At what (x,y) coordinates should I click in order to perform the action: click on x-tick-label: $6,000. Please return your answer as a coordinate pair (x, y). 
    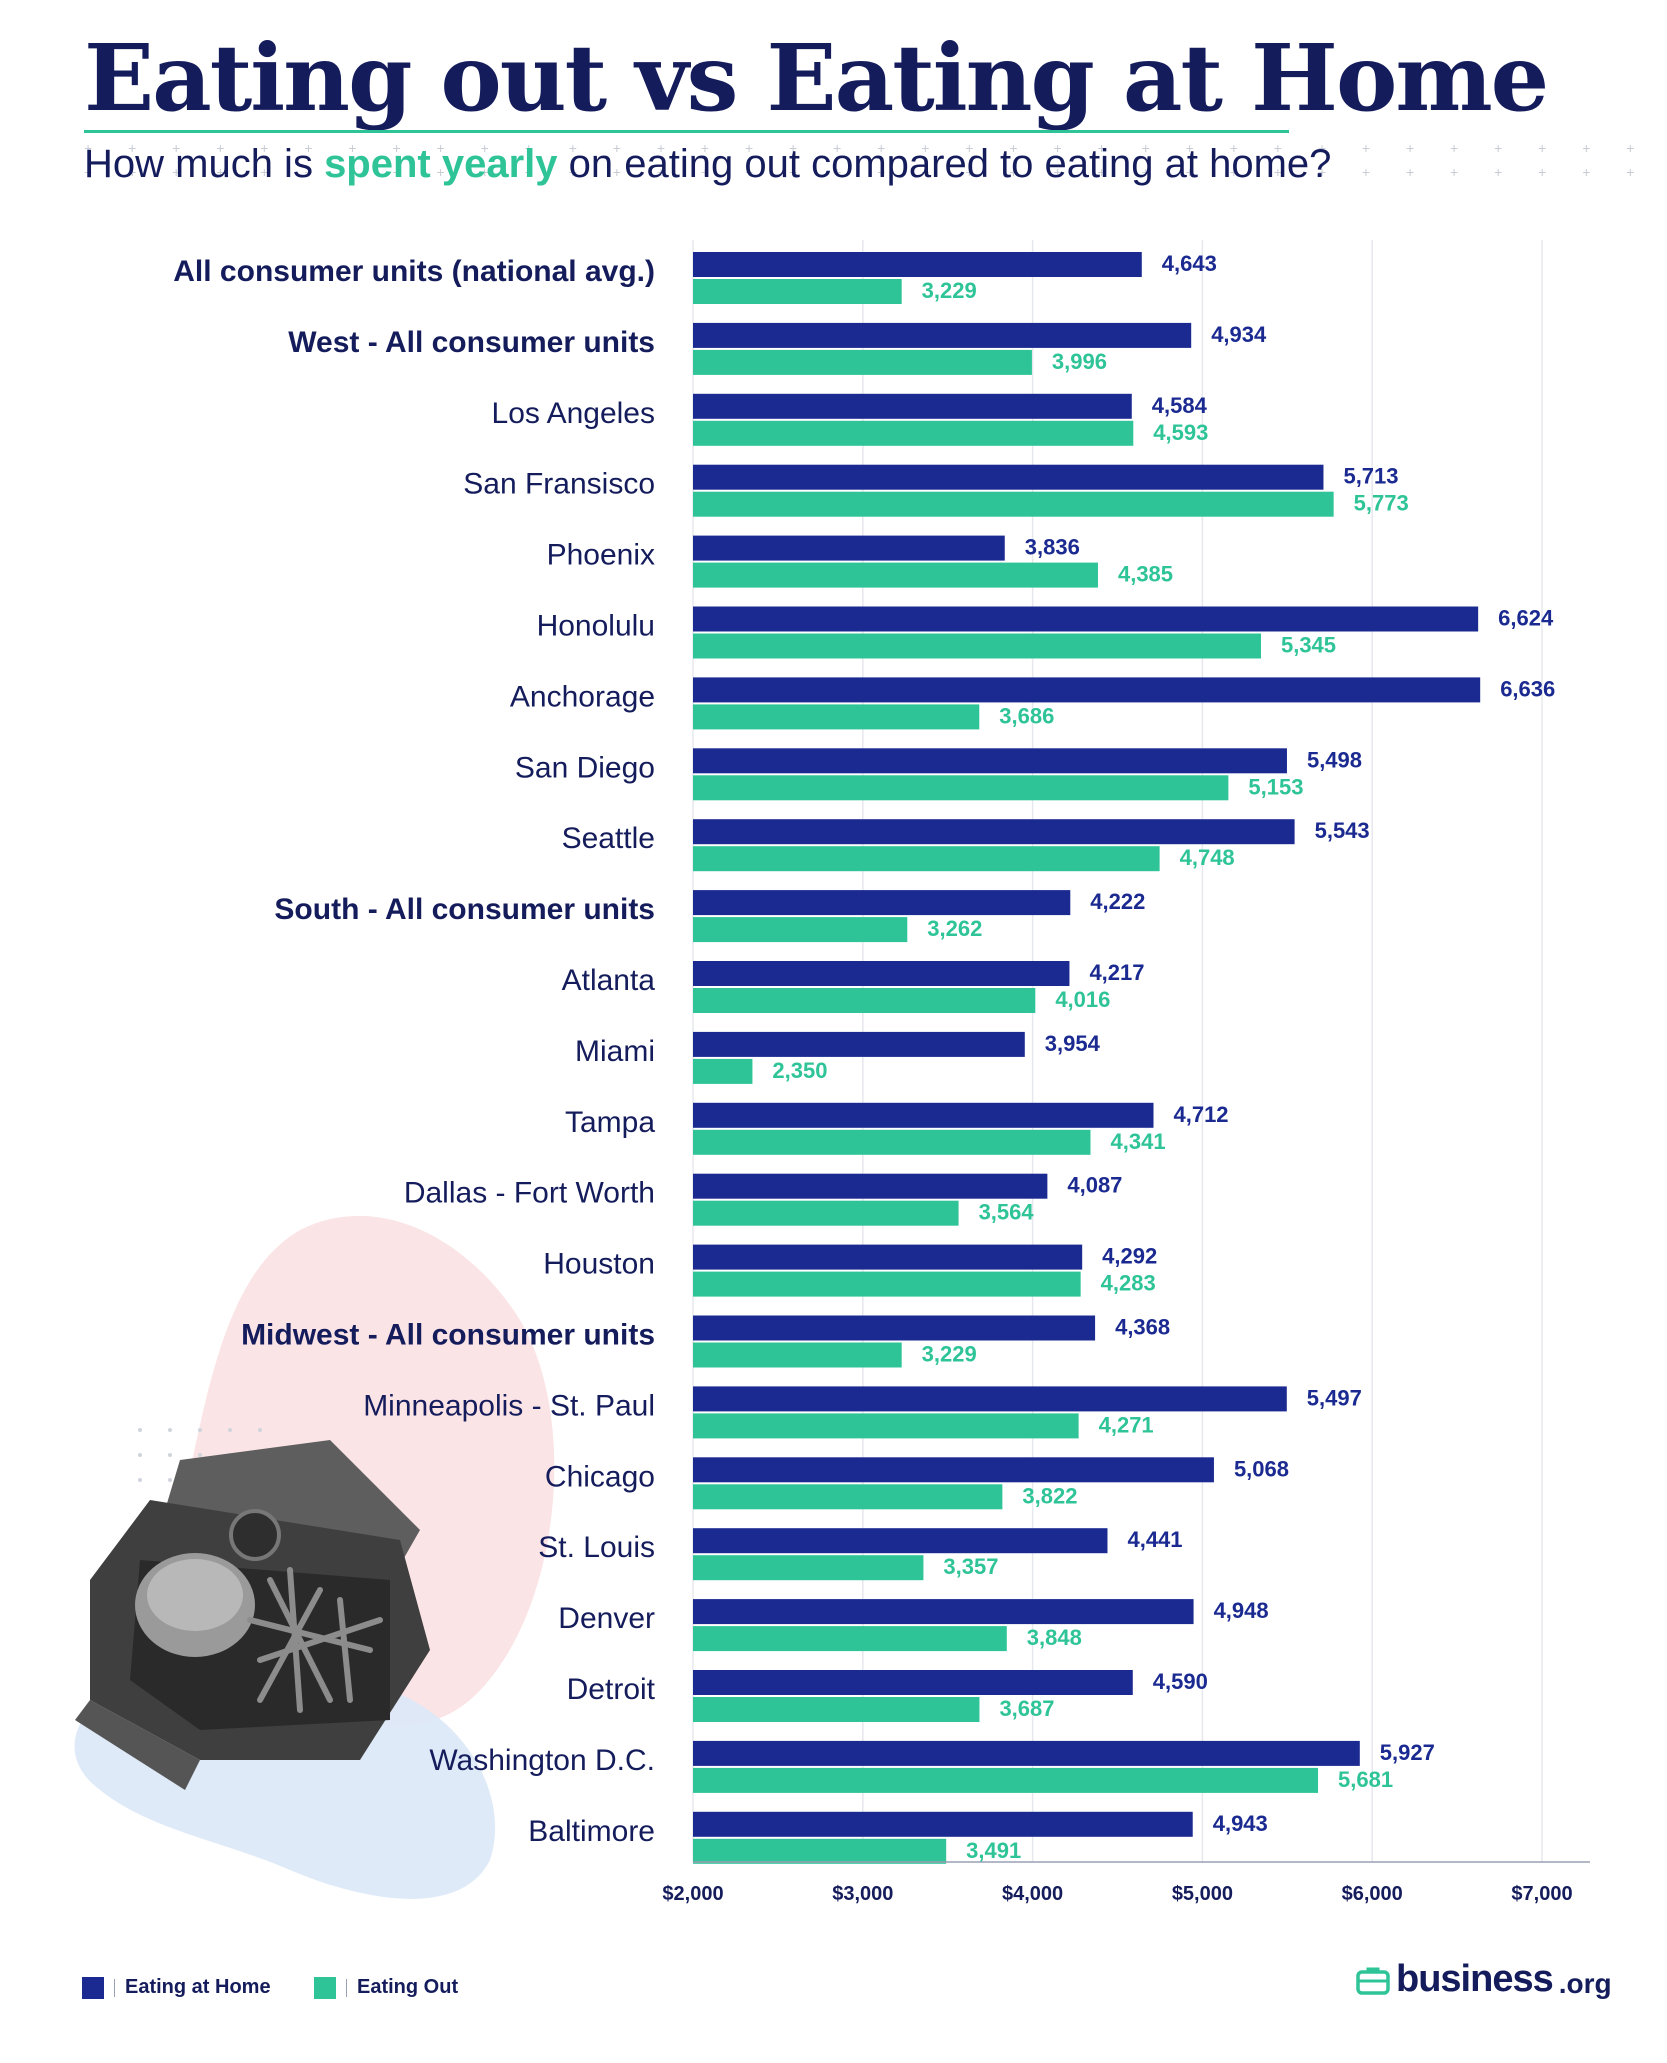
    Looking at the image, I should click on (1372, 1894).